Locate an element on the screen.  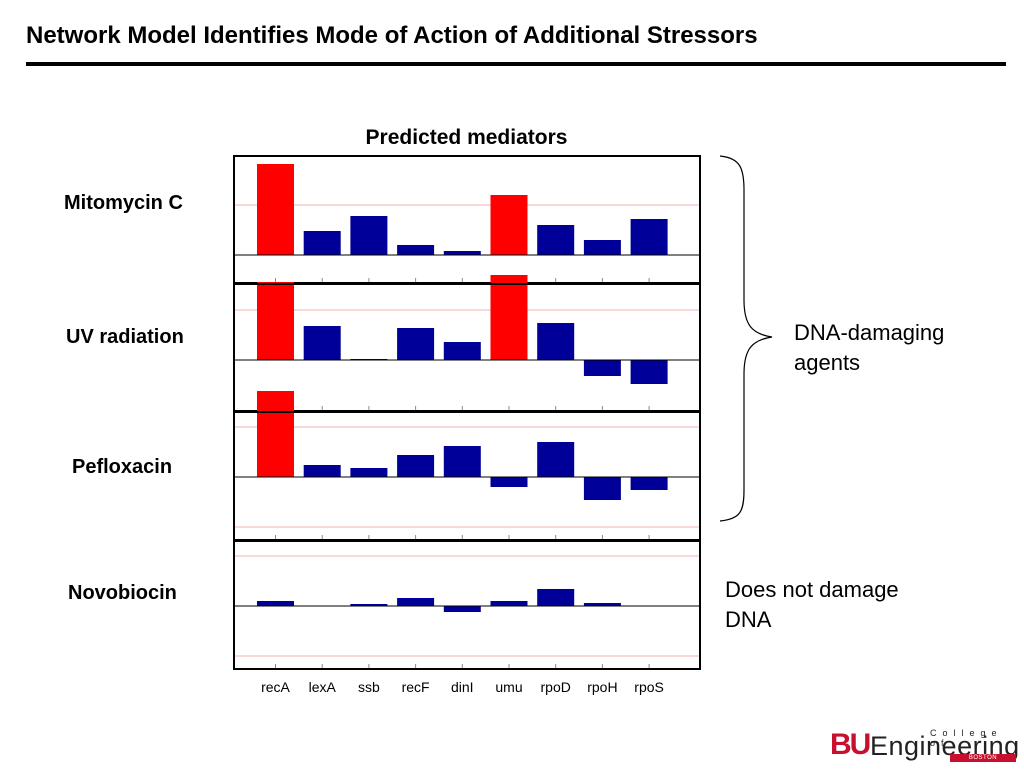
x-tick-label: lexA is located at coordinates (323, 687).